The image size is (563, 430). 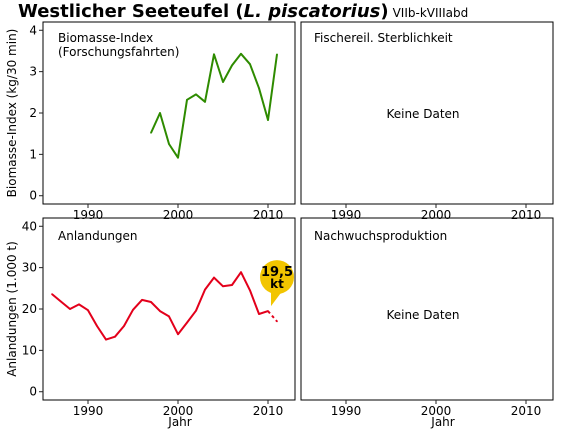 I want to click on landings-y-axis-label: Anlandungen (1.000 t), so click(x=12, y=309).